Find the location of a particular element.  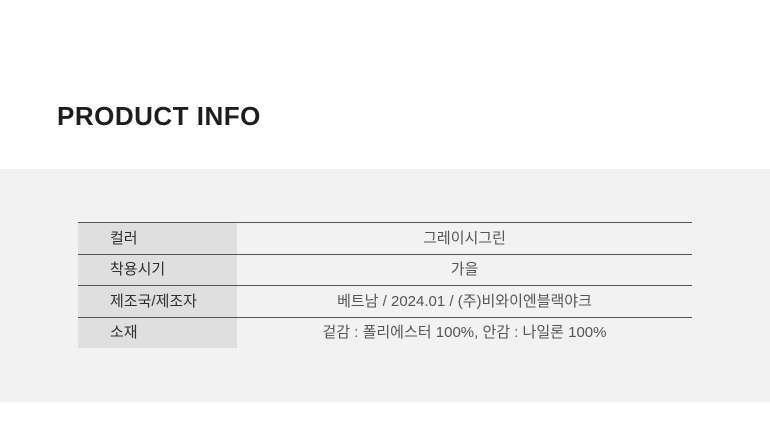

table-row-material: 소재 겉감 : 폴리에스터 100%, 안감 : 나일론 100% is located at coordinates (385, 332).